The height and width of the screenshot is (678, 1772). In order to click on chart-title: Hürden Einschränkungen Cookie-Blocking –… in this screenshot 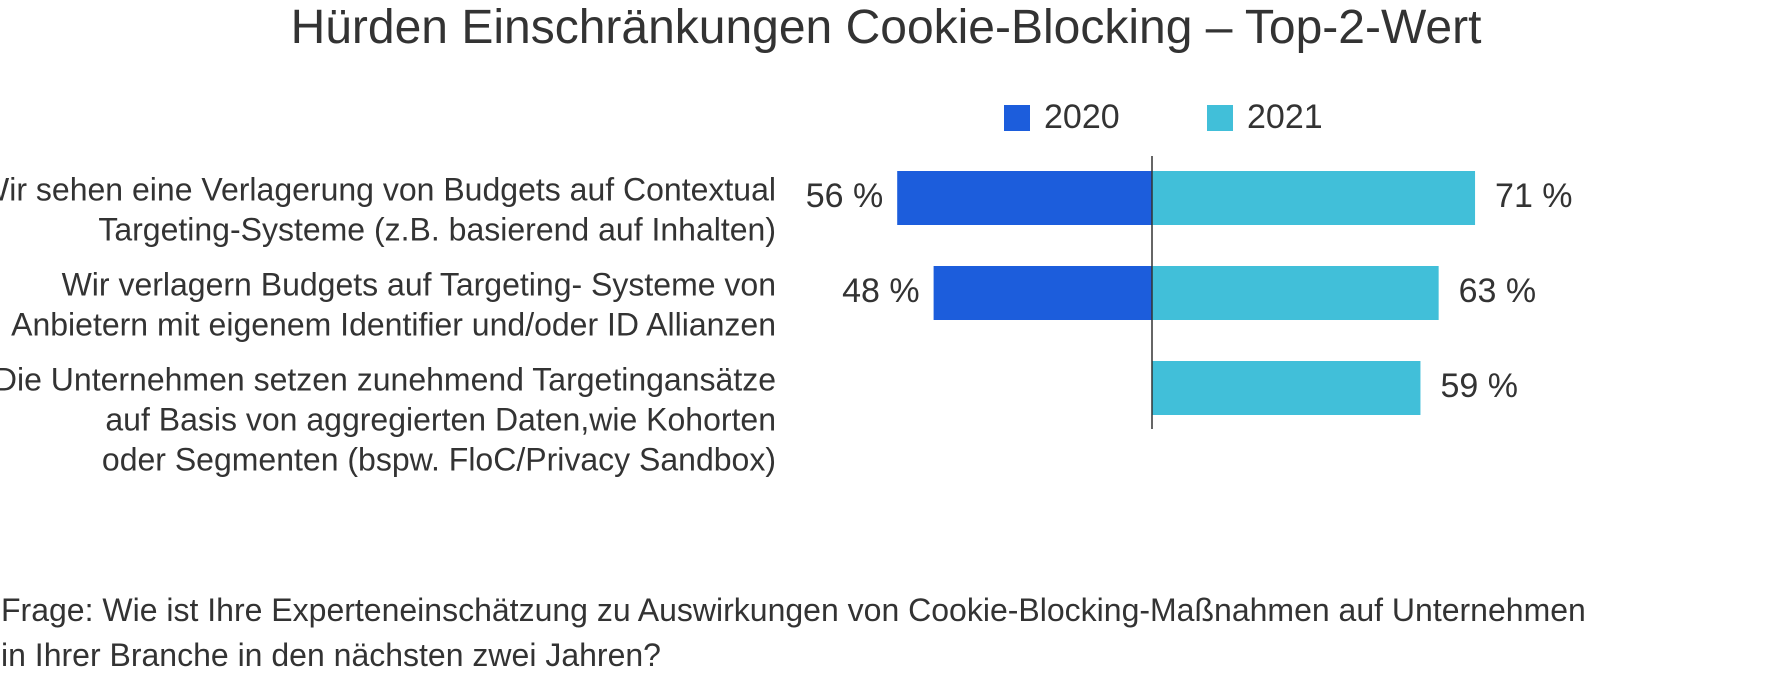, I will do `click(886, 27)`.